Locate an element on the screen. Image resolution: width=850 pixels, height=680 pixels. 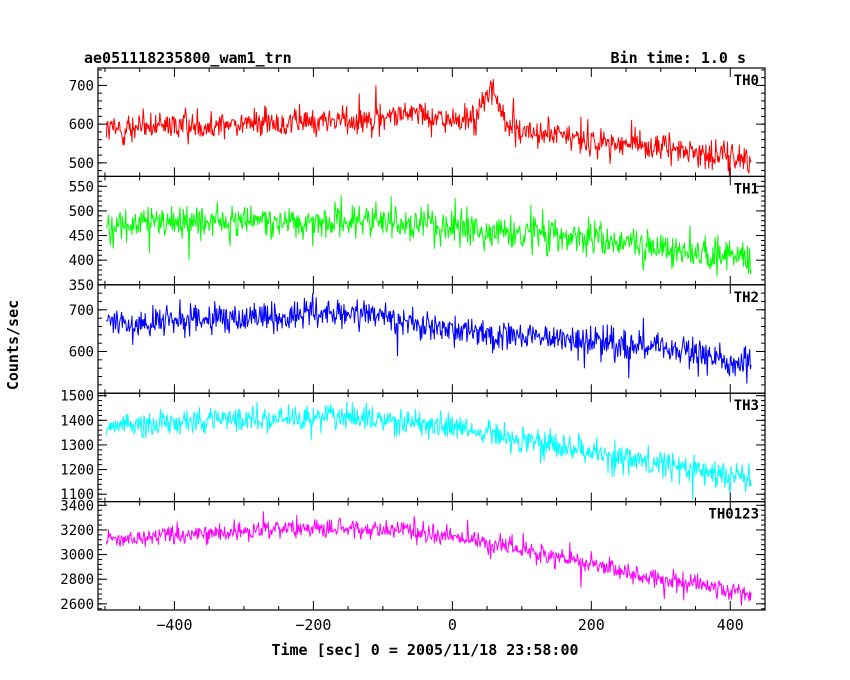
y-tick-label: 450 is located at coordinates (81, 237).